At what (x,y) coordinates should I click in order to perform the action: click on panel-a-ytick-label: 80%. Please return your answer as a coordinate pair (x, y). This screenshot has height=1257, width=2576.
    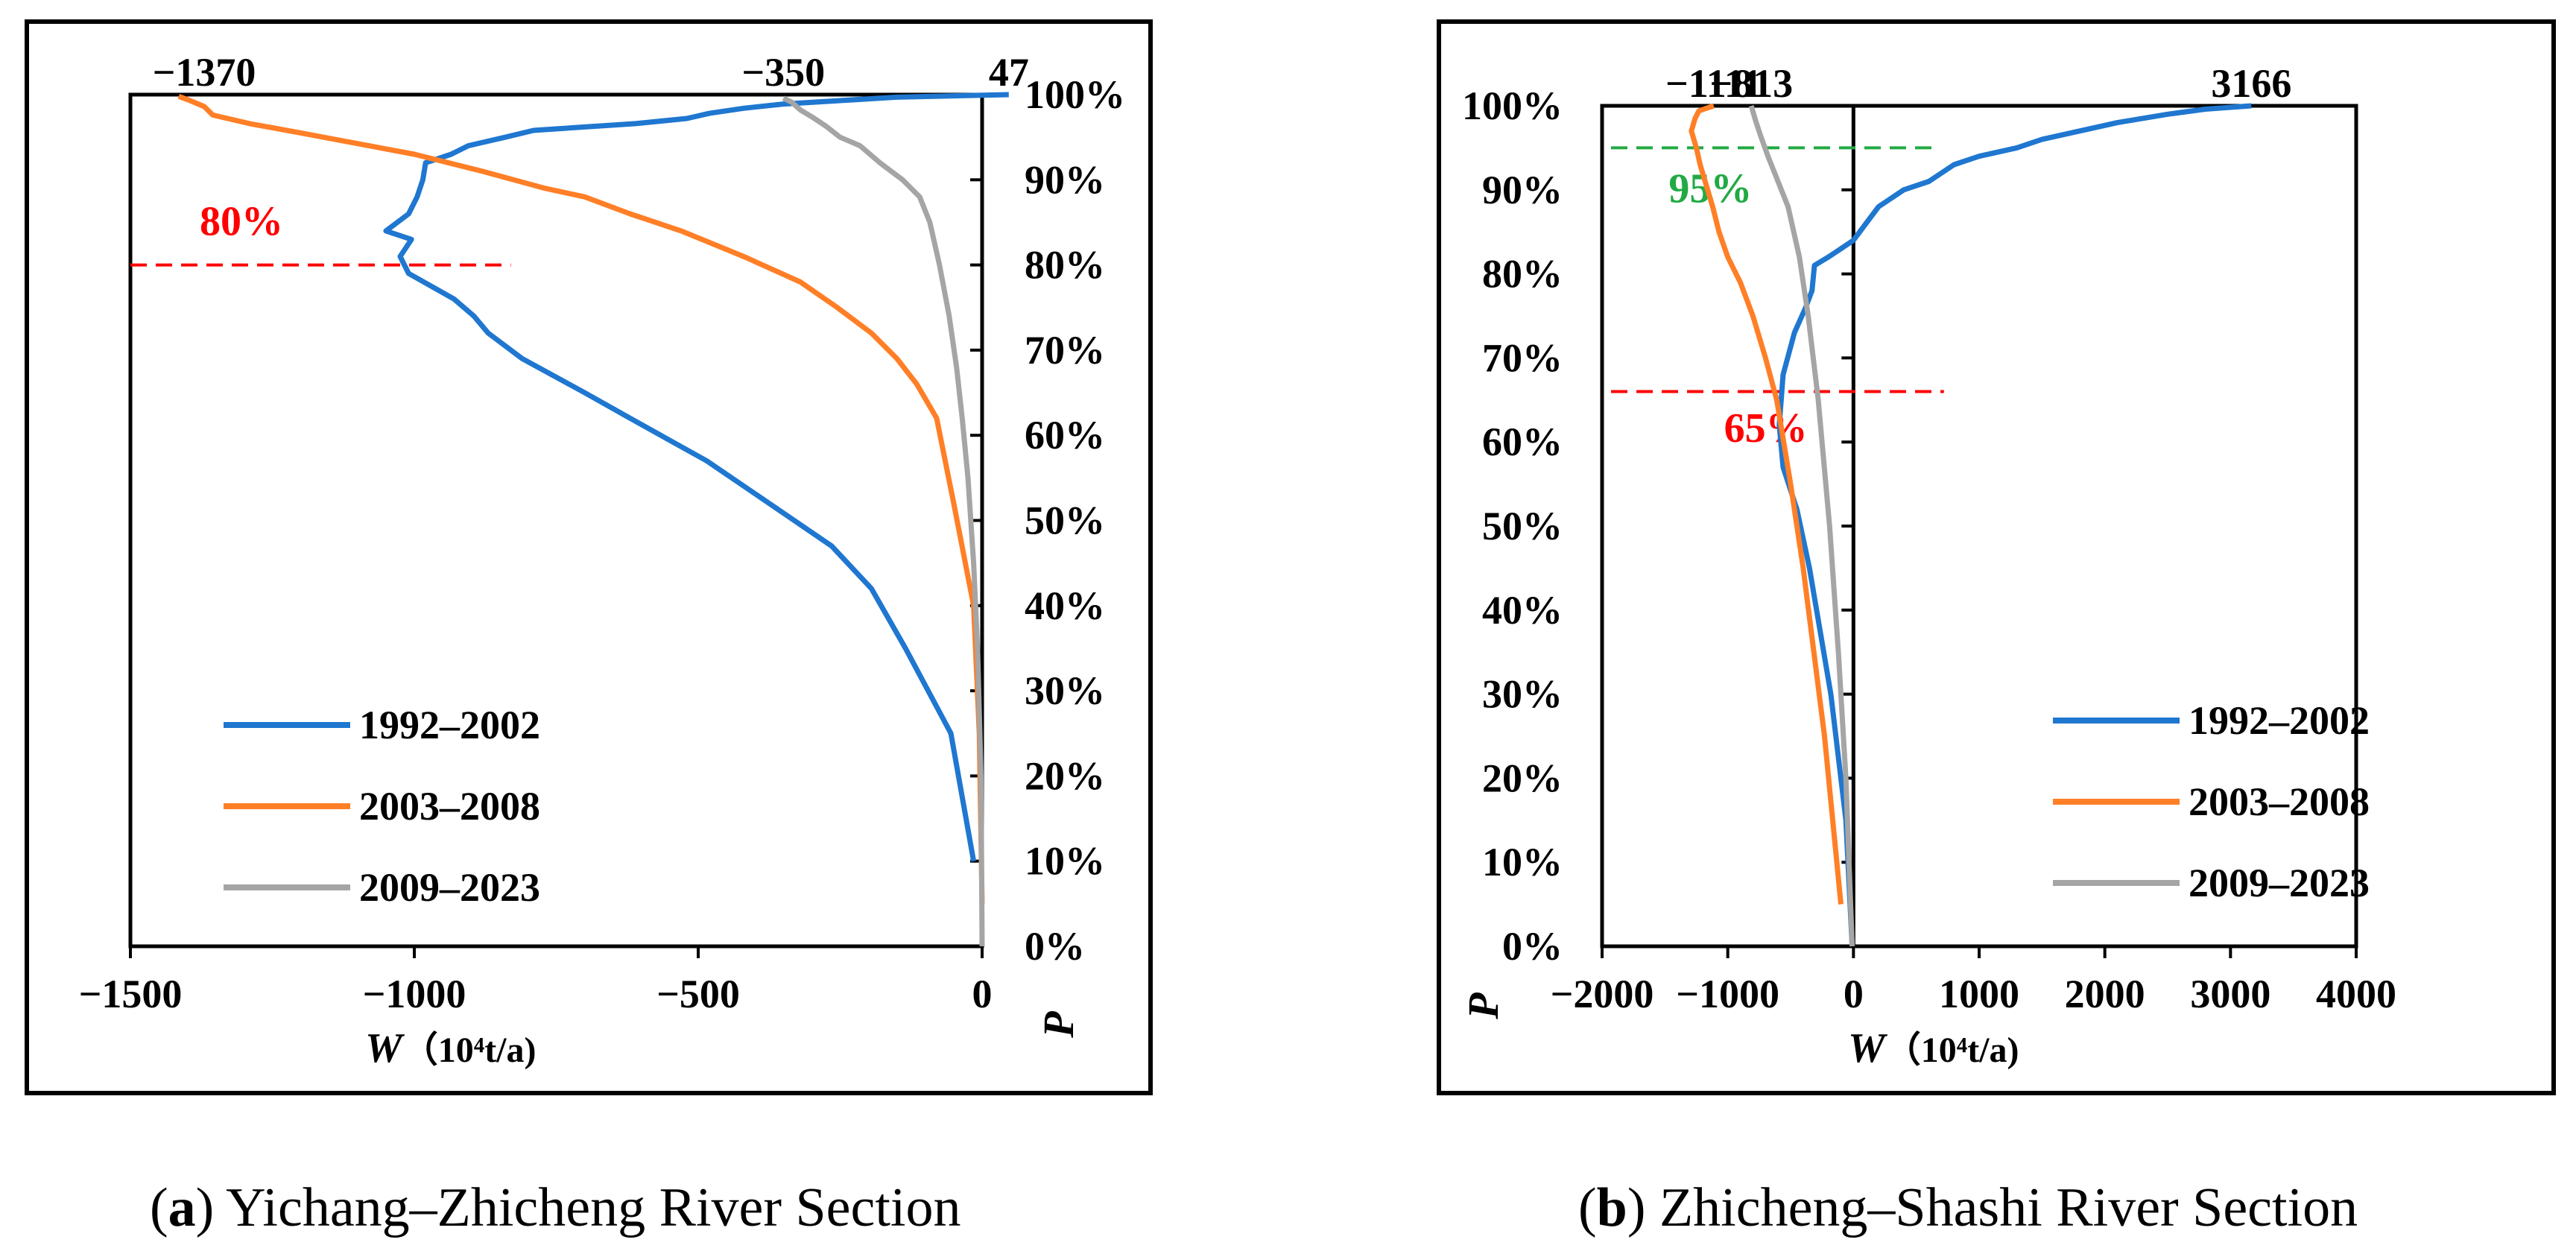
    Looking at the image, I should click on (1065, 265).